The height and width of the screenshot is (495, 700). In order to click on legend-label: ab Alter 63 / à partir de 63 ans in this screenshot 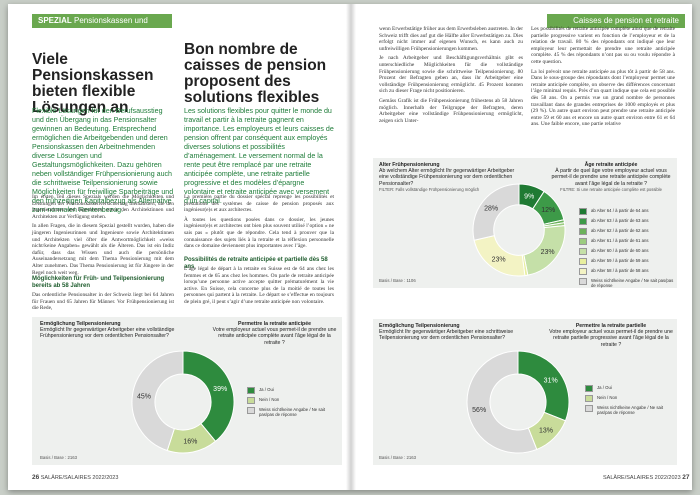, I will do `click(620, 220)`.